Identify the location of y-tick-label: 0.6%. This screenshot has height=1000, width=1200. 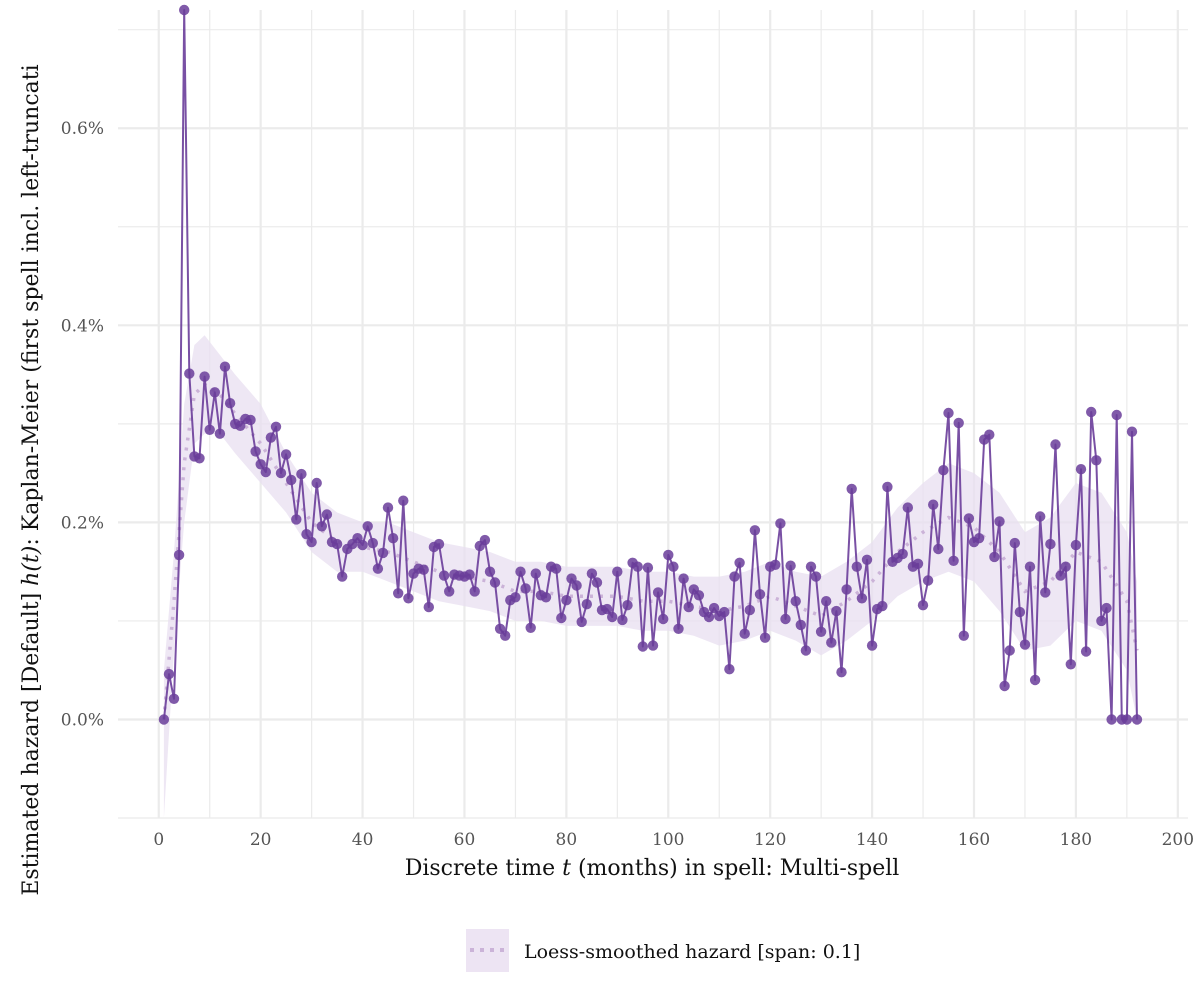
(82, 129).